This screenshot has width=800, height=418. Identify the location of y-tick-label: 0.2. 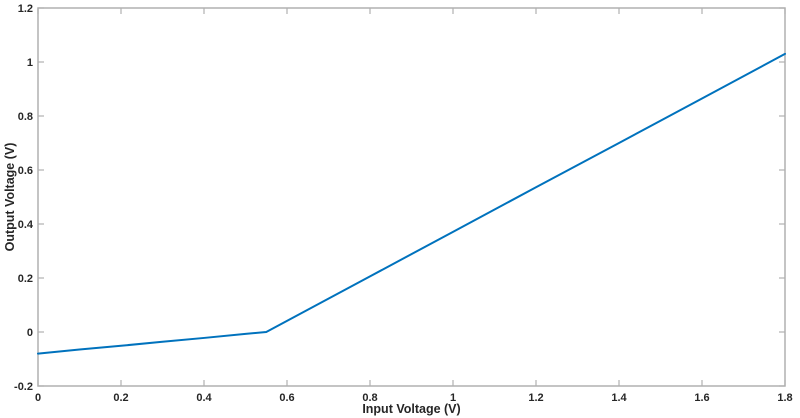
(25, 279).